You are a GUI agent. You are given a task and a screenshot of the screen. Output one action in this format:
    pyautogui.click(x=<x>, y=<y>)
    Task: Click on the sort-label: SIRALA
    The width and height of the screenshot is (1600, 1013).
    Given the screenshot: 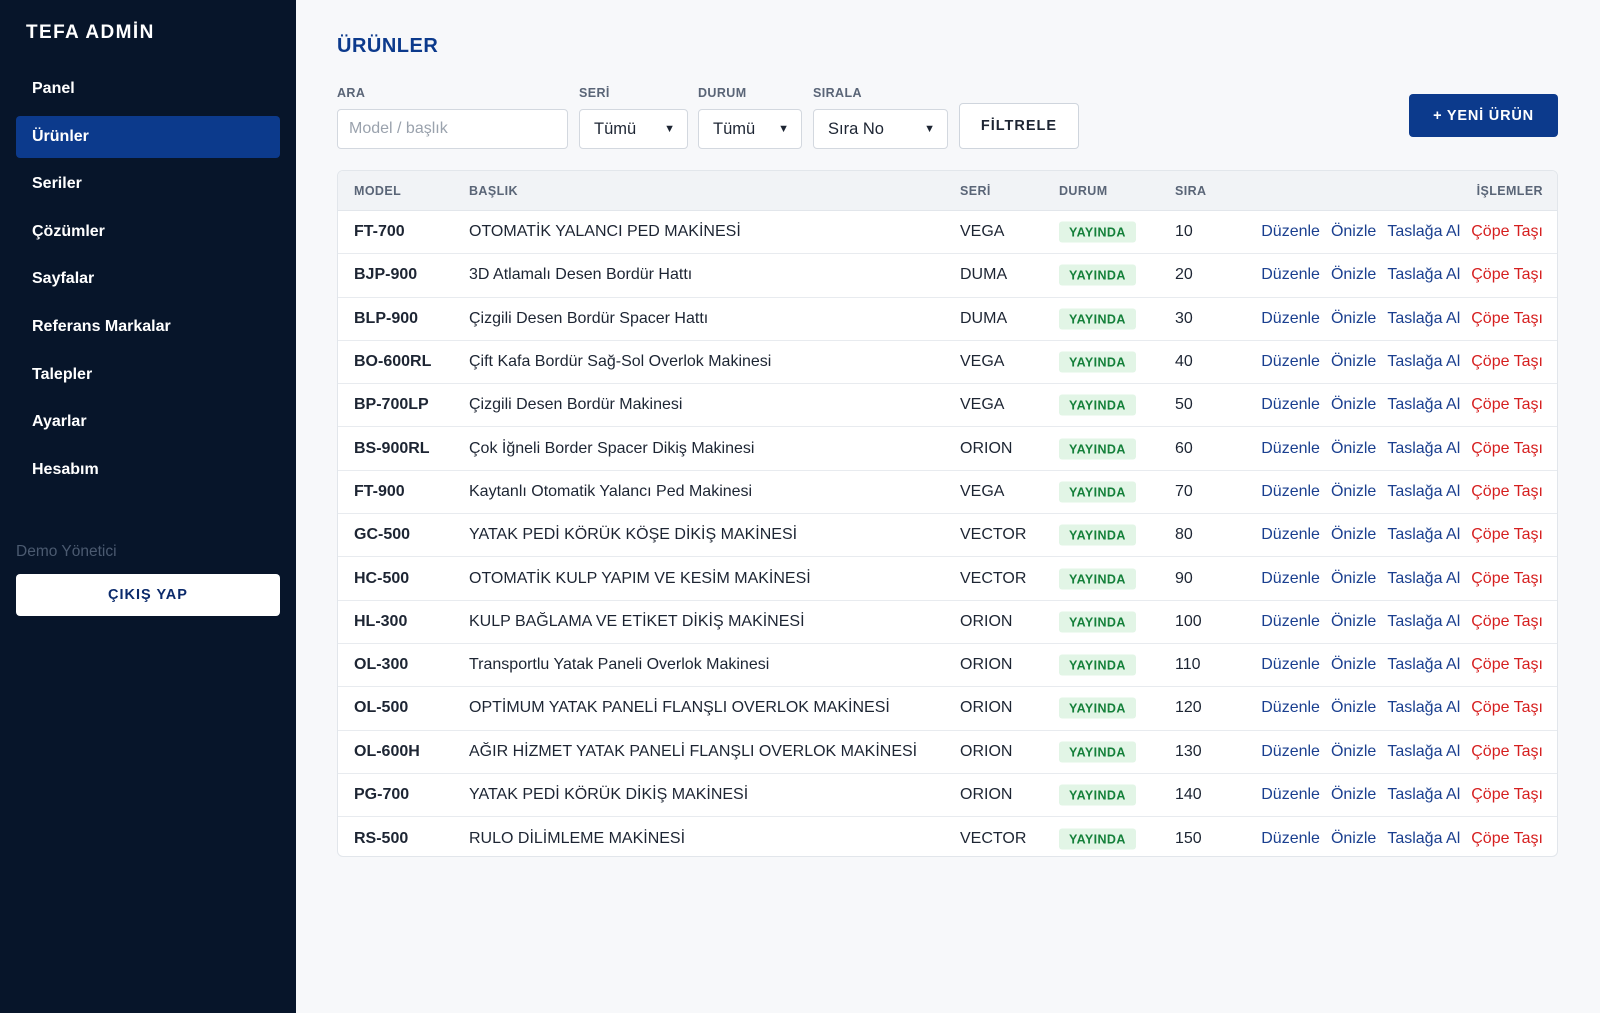 What is the action you would take?
    pyautogui.click(x=837, y=93)
    